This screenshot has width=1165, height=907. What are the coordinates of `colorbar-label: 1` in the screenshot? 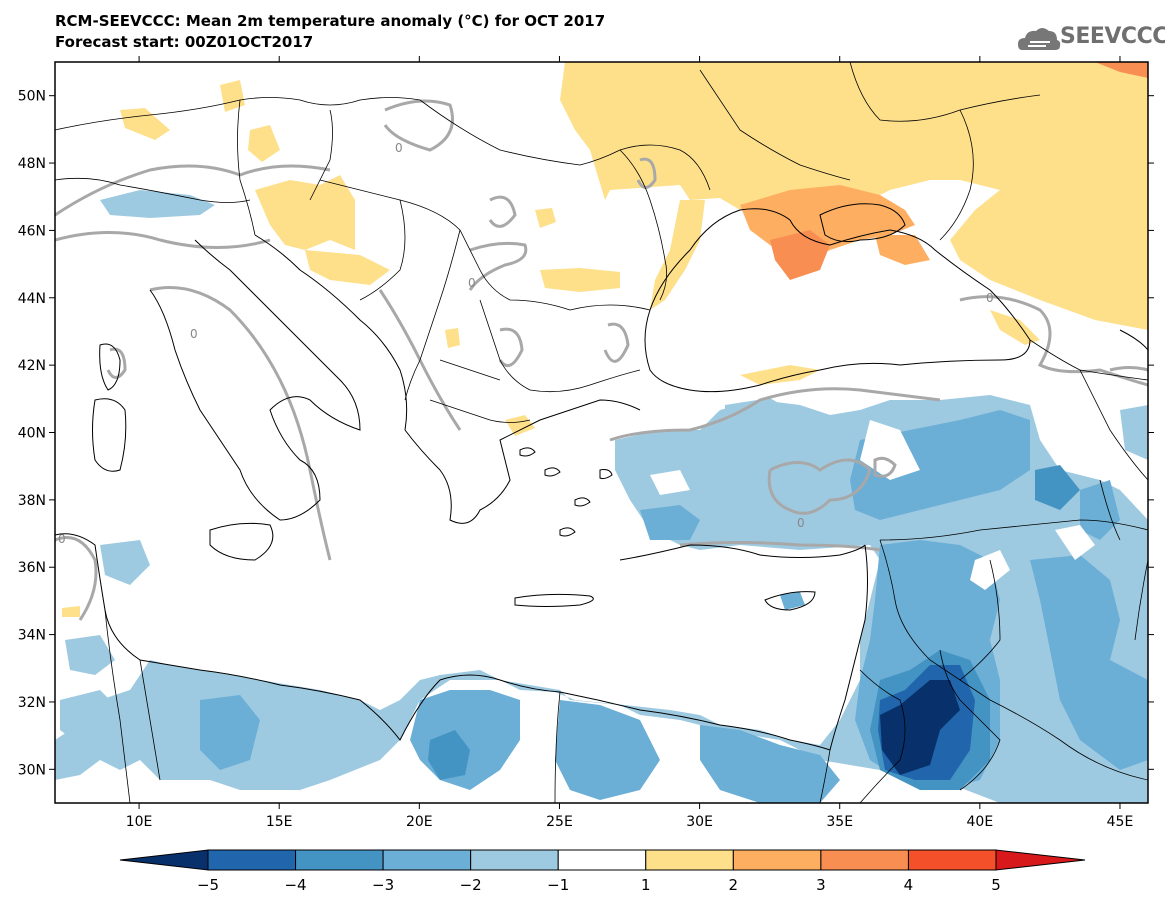 It's located at (646, 885).